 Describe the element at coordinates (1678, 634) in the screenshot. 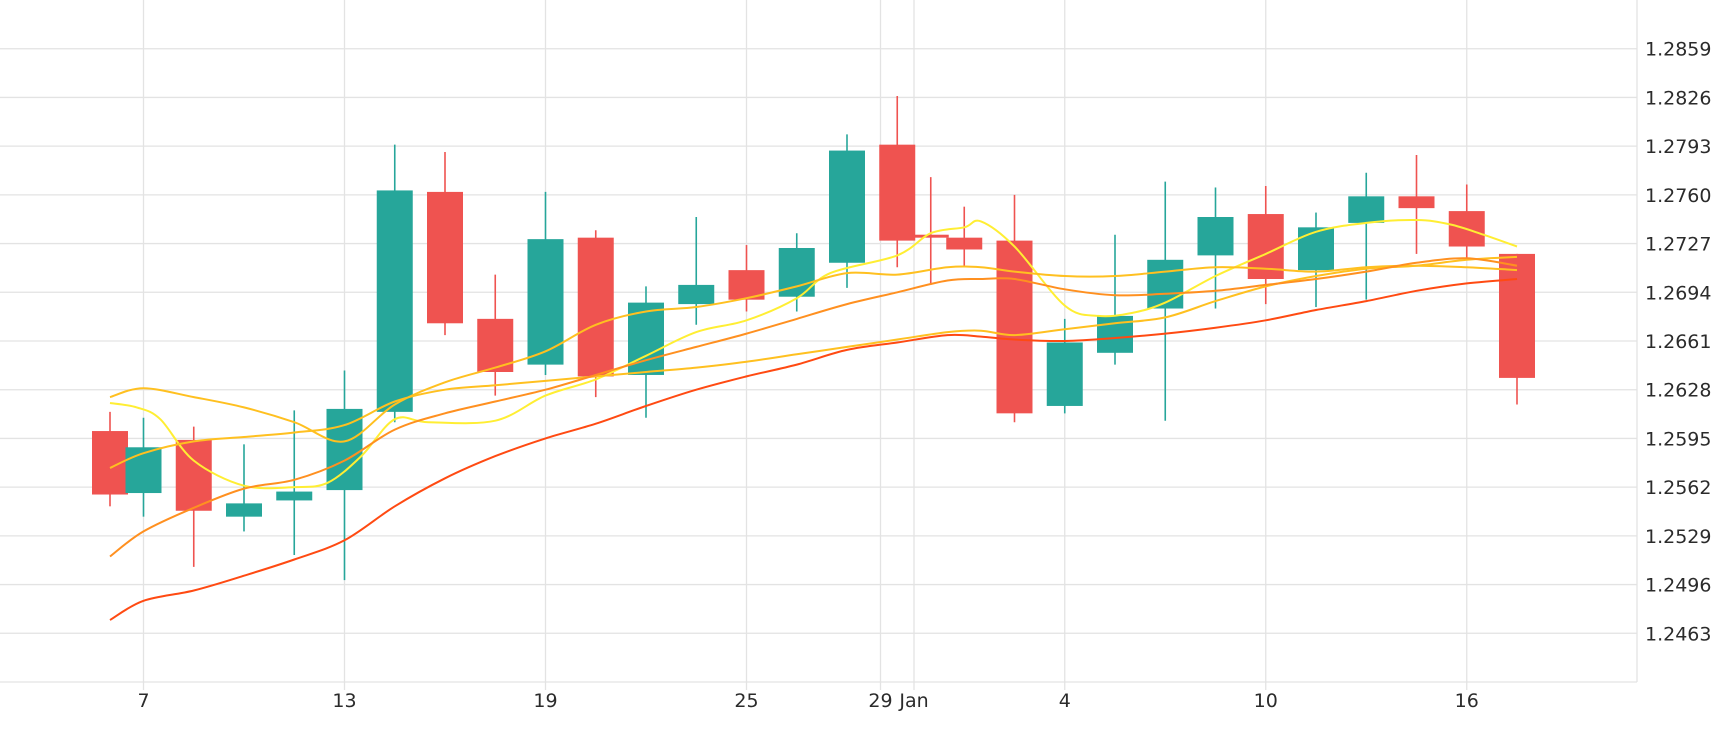

I see `y-tick-label: 1.2463` at that location.